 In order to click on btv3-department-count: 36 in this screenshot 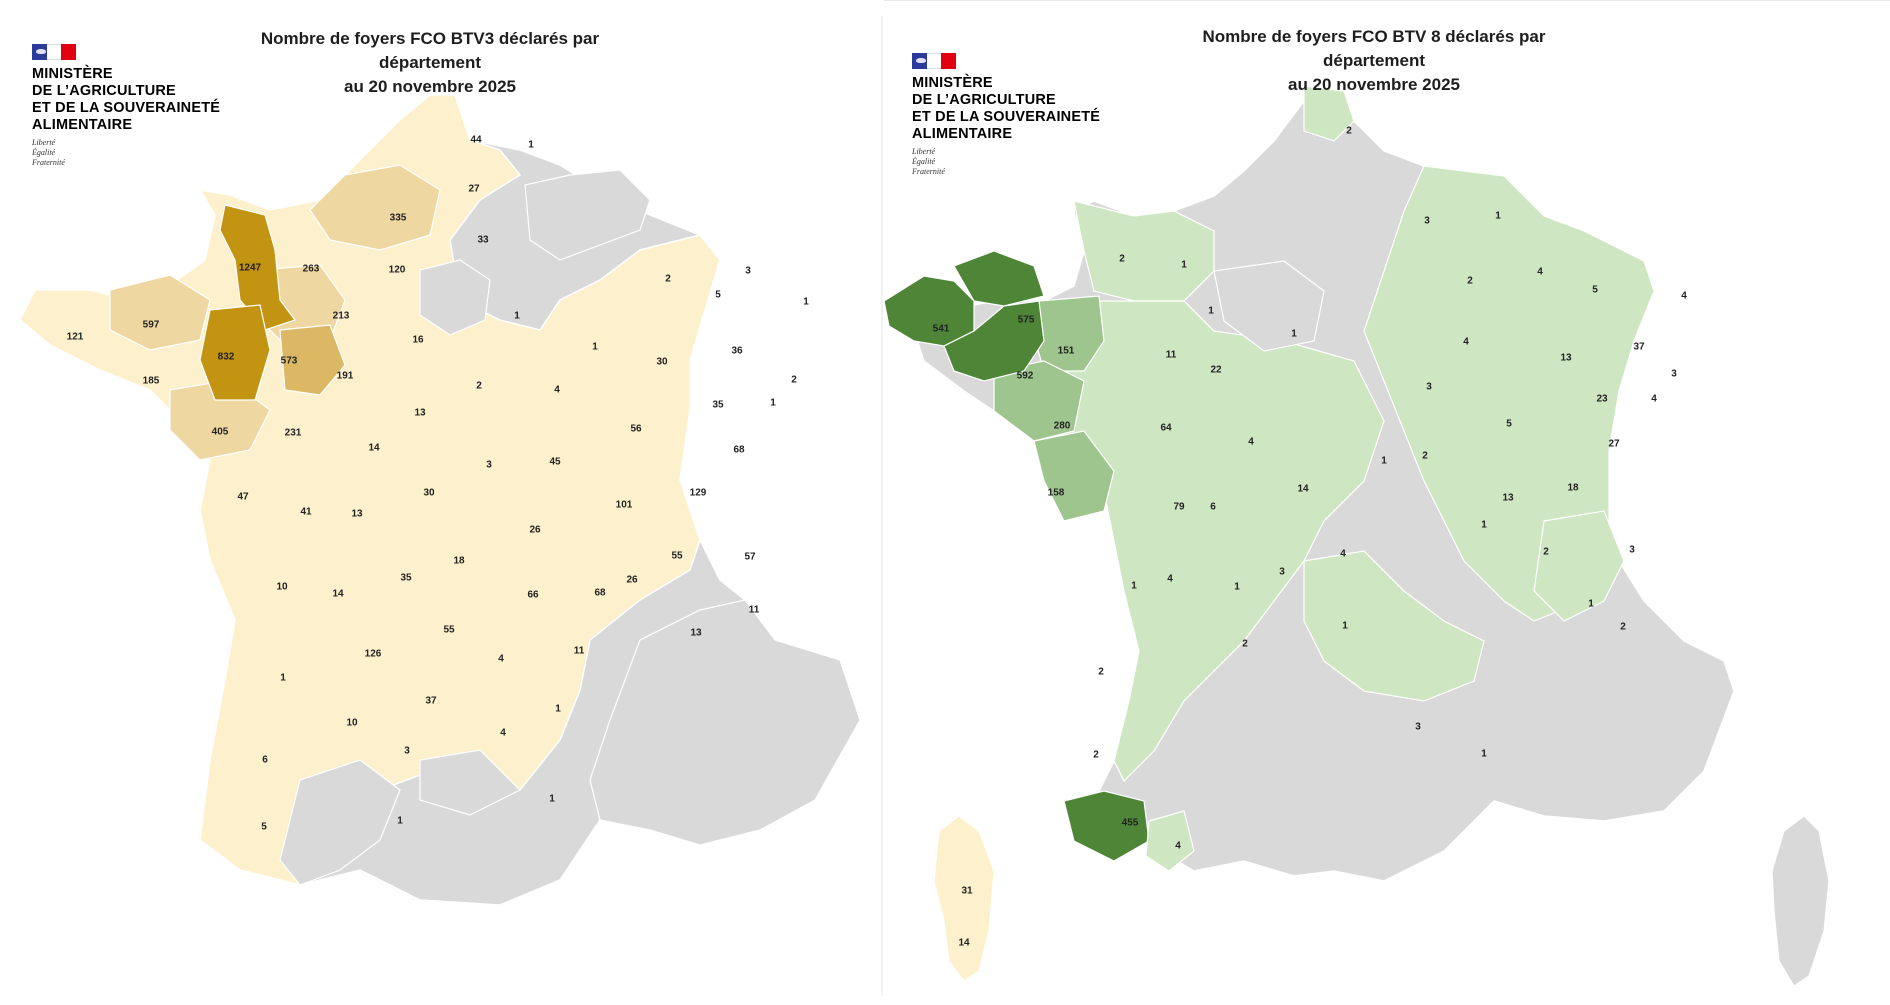, I will do `click(737, 351)`.